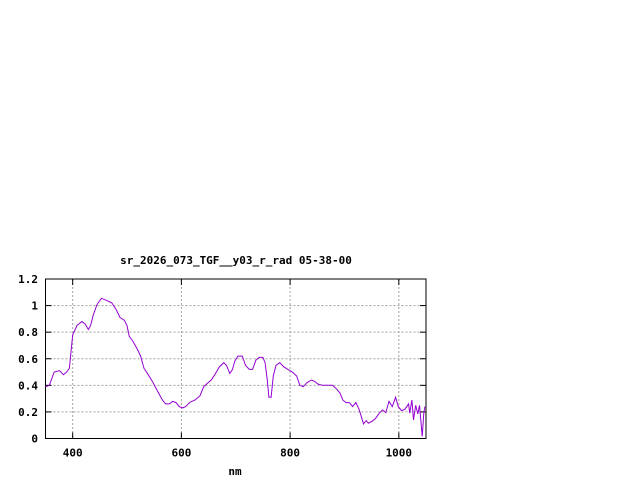  I want to click on x-tick-label: 1000, so click(399, 453).